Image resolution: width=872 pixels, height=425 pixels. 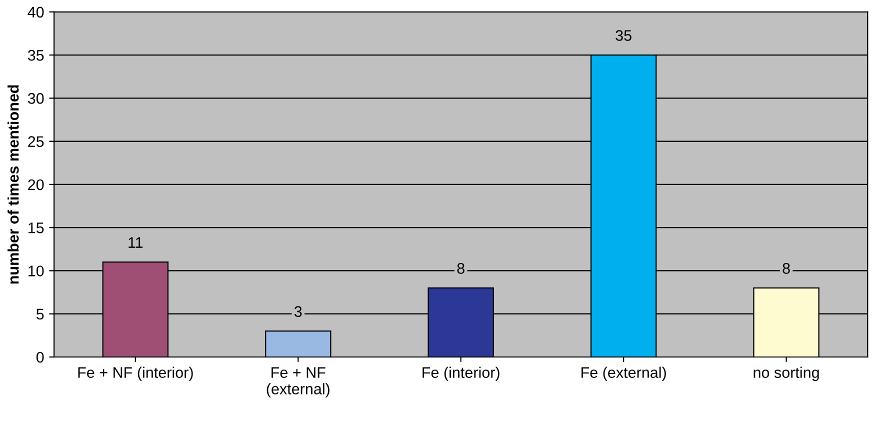 I want to click on data-label: 35, so click(x=624, y=35).